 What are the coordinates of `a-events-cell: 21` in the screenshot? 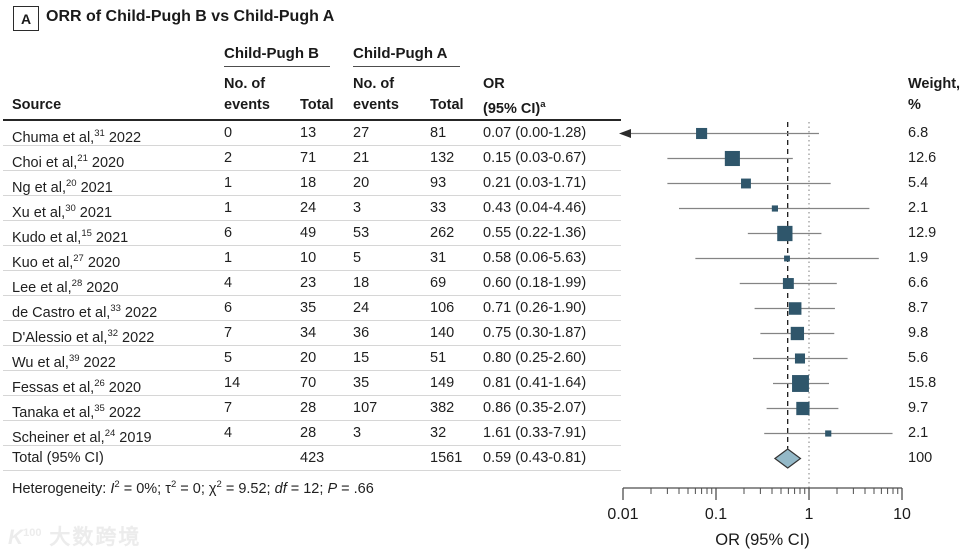 It's located at (361, 158).